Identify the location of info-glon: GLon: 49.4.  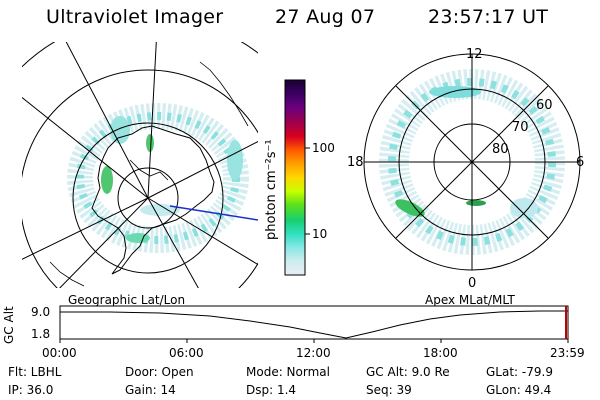
(519, 390).